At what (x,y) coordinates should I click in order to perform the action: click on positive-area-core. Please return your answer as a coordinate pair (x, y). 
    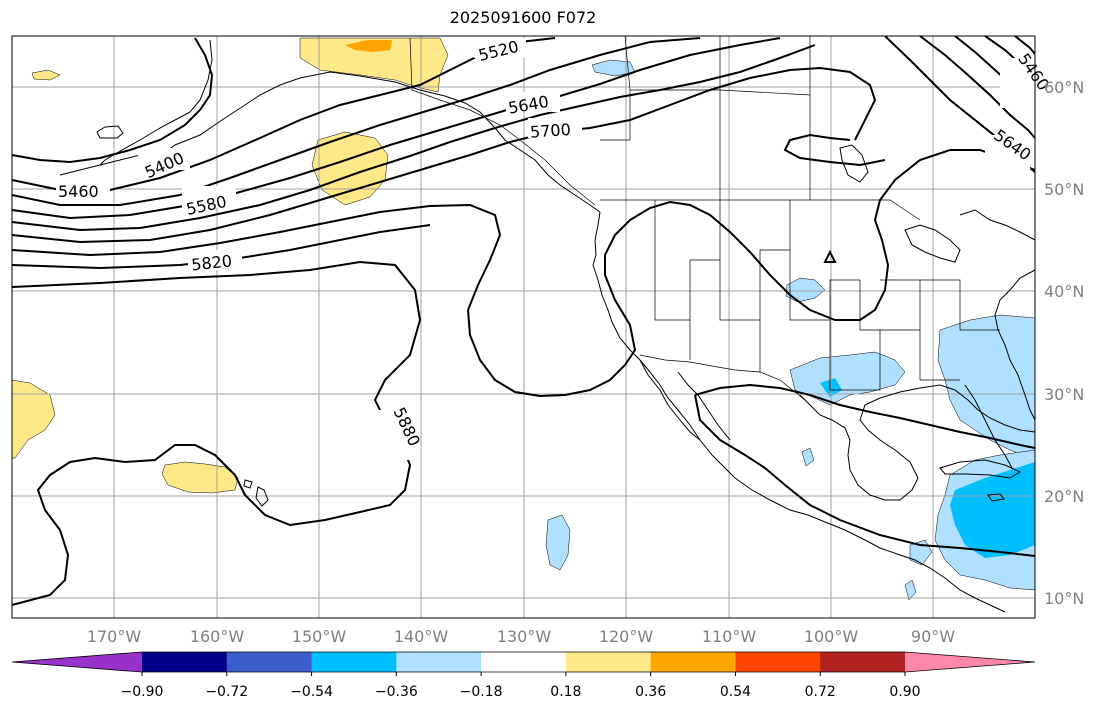
    Looking at the image, I should click on (368, 46).